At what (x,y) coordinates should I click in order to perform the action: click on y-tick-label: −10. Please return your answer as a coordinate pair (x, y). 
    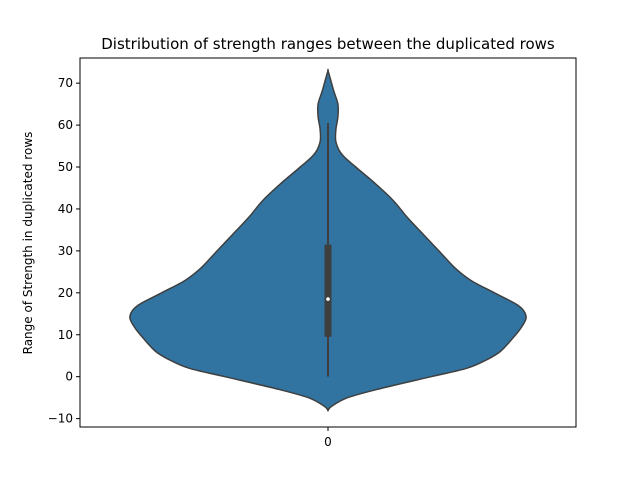
    Looking at the image, I should click on (60, 419).